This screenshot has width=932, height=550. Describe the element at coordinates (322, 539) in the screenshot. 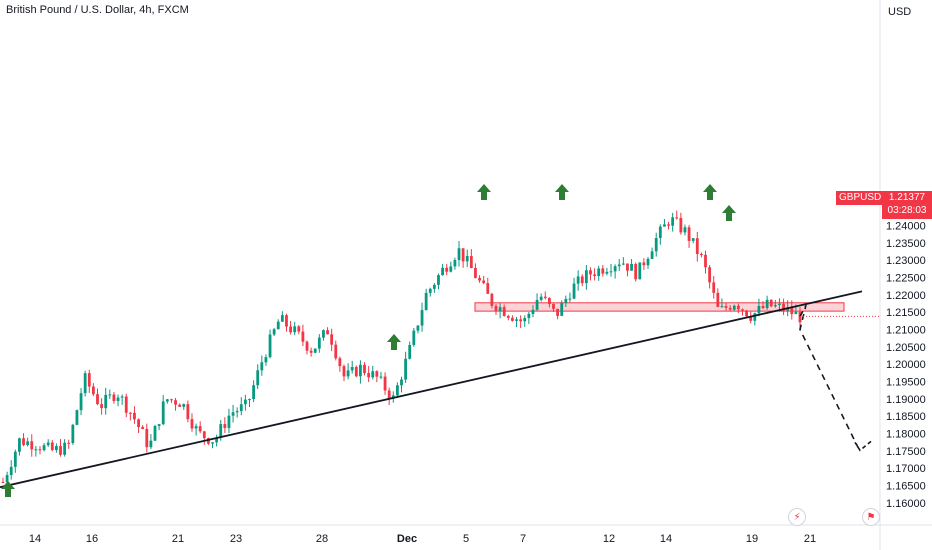

I see `x-tick-label: 28` at that location.